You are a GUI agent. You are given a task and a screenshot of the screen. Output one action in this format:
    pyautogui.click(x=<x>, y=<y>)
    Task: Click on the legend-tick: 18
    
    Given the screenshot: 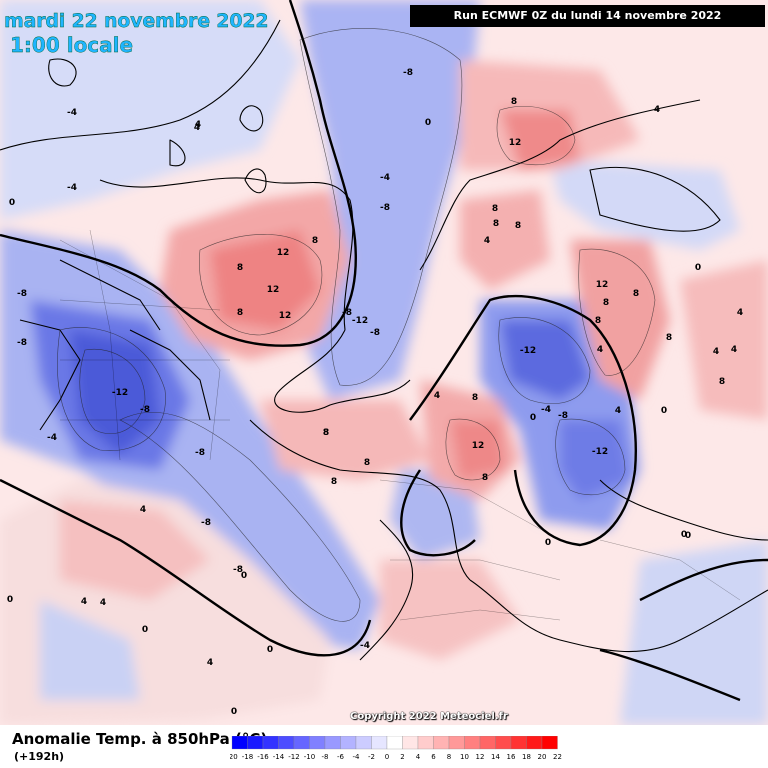 What is the action you would take?
    pyautogui.click(x=526, y=757)
    